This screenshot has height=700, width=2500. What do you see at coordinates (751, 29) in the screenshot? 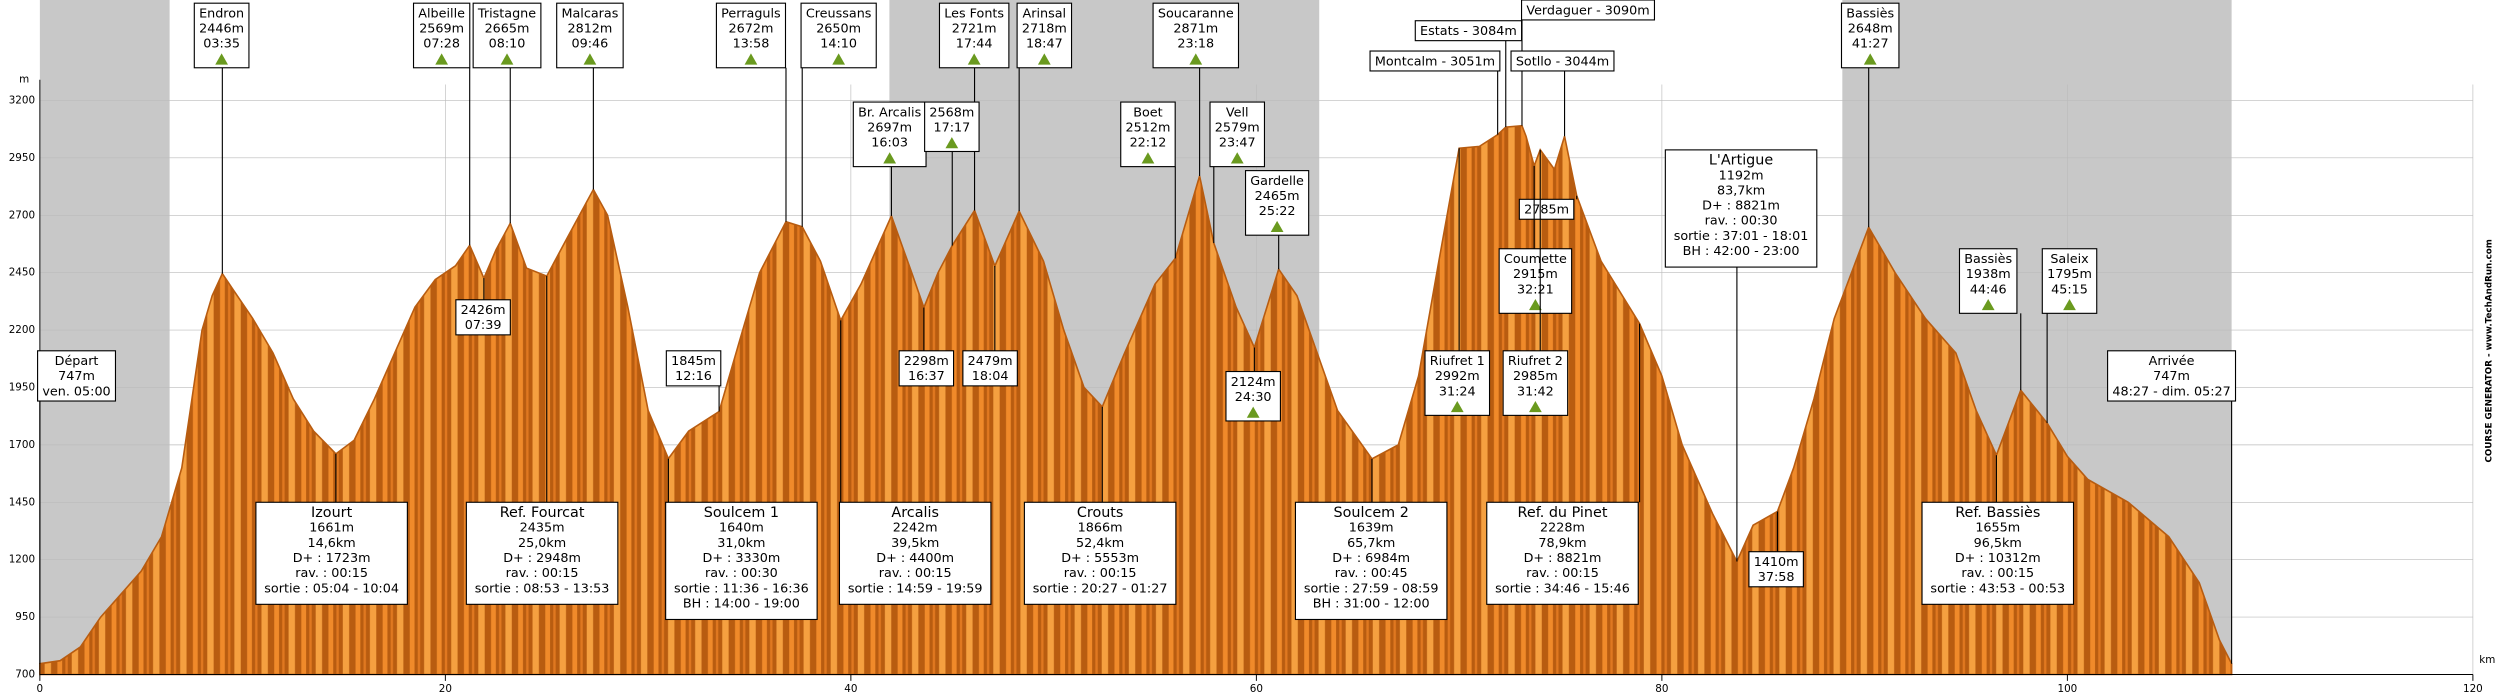
I see `annotation-text: 2672m` at bounding box center [751, 29].